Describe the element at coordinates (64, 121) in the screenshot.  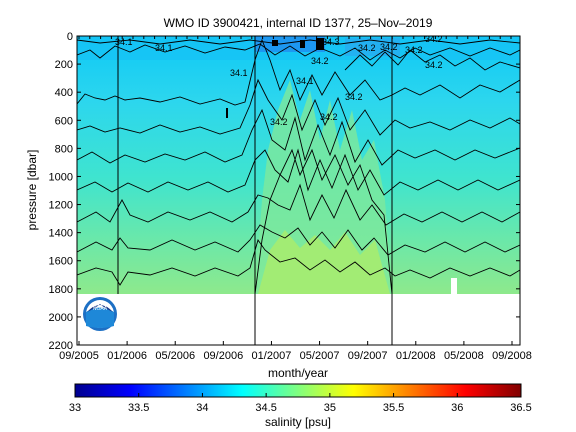
I see `y-tick-label: 600` at that location.